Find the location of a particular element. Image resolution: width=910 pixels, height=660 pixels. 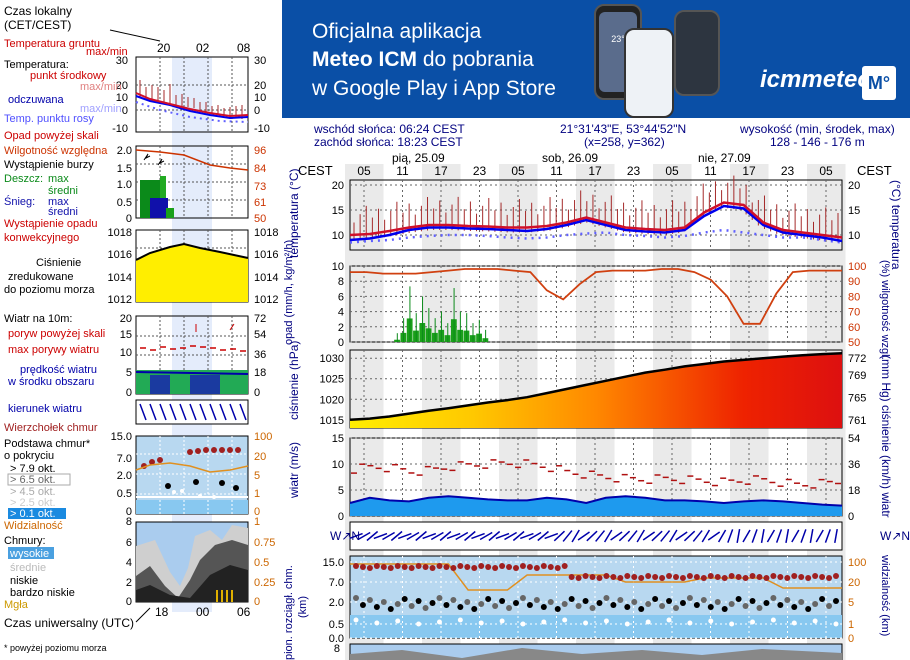

icm-logo: icmmeteo is located at coordinates (816, 79).